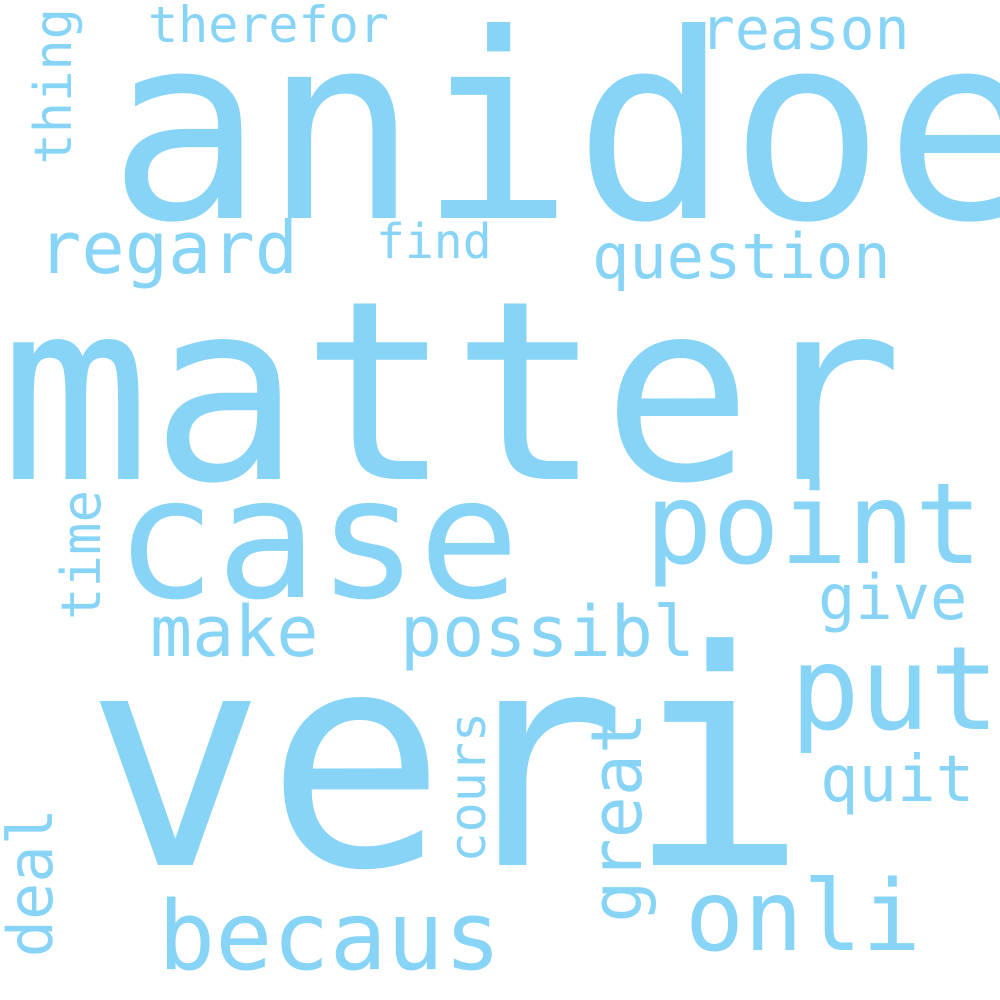 The height and width of the screenshot is (1000, 1000). Describe the element at coordinates (893, 597) in the screenshot. I see `word-give: give` at that location.